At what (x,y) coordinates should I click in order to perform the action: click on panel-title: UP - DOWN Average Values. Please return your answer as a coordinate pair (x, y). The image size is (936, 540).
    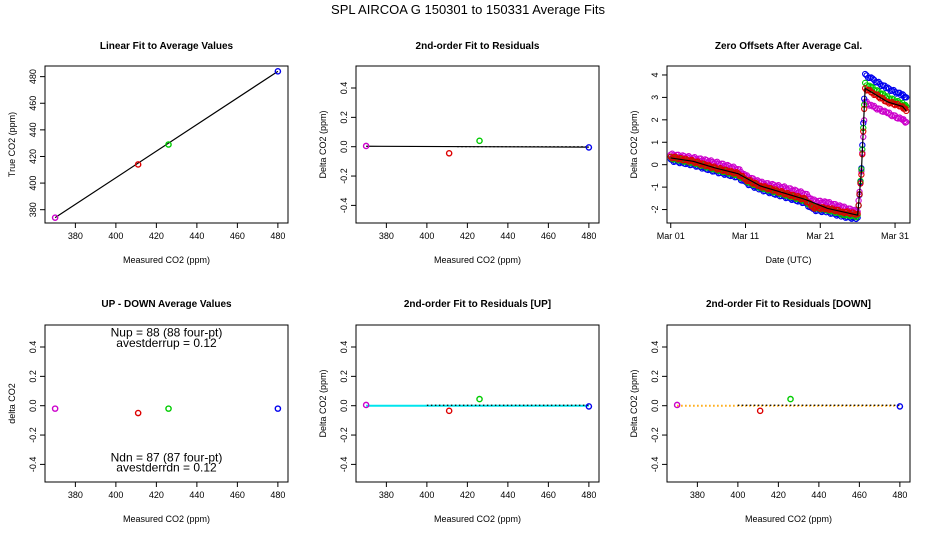
    Looking at the image, I should click on (166, 304).